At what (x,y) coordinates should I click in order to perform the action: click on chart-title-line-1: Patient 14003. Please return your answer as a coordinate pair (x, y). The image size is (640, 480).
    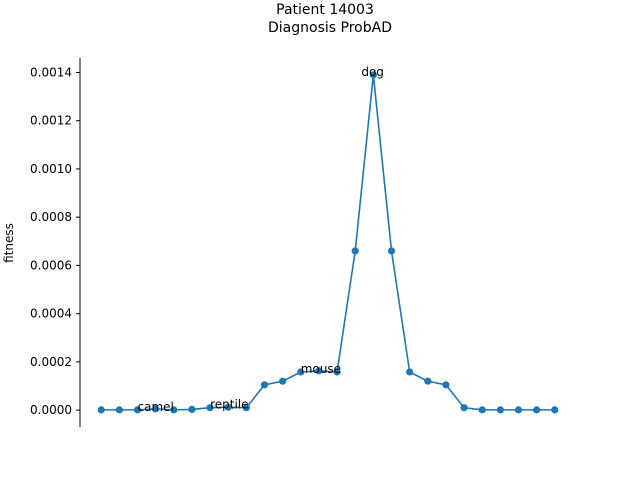
    Looking at the image, I should click on (325, 10).